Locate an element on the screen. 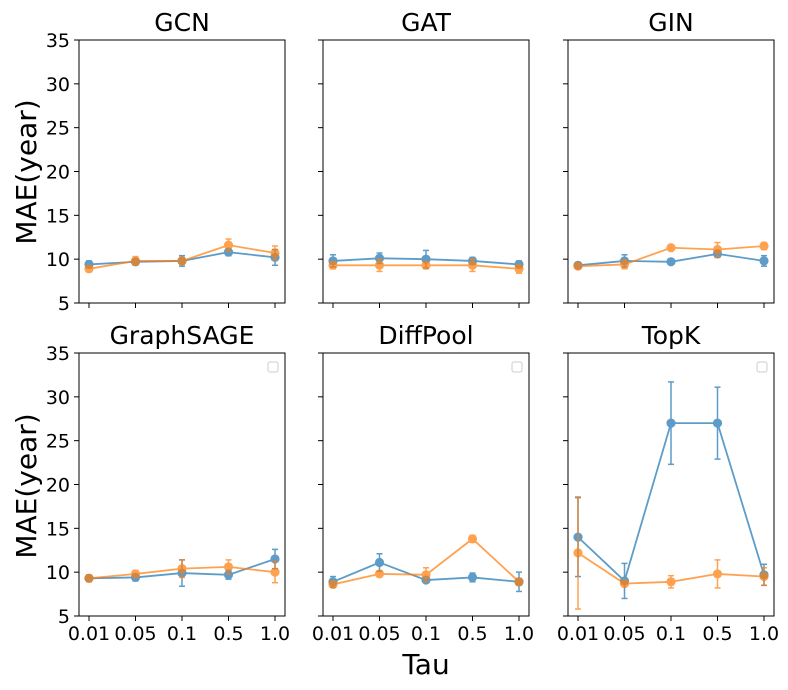 This screenshot has width=788, height=690. y-axis-label-top: MAE(year) is located at coordinates (26, 171).